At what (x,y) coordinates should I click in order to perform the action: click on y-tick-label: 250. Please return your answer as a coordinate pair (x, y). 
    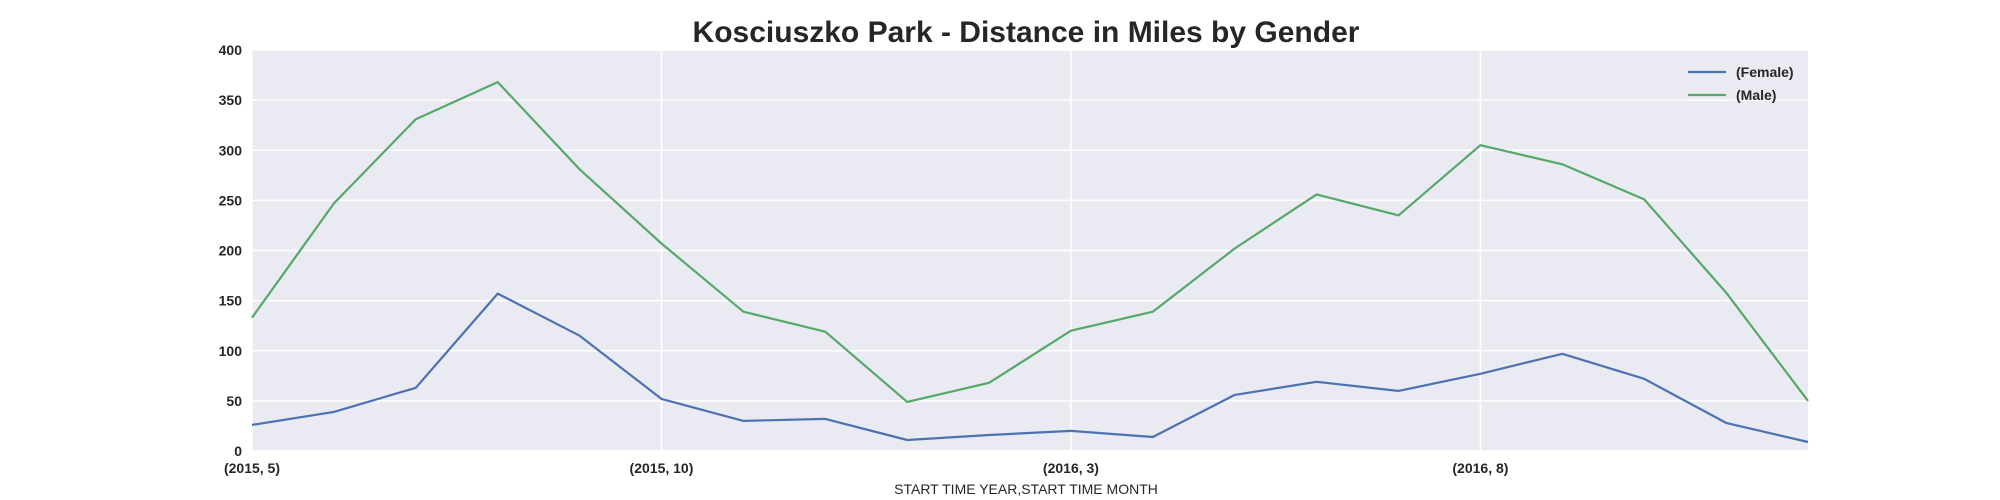
    Looking at the image, I should click on (231, 200).